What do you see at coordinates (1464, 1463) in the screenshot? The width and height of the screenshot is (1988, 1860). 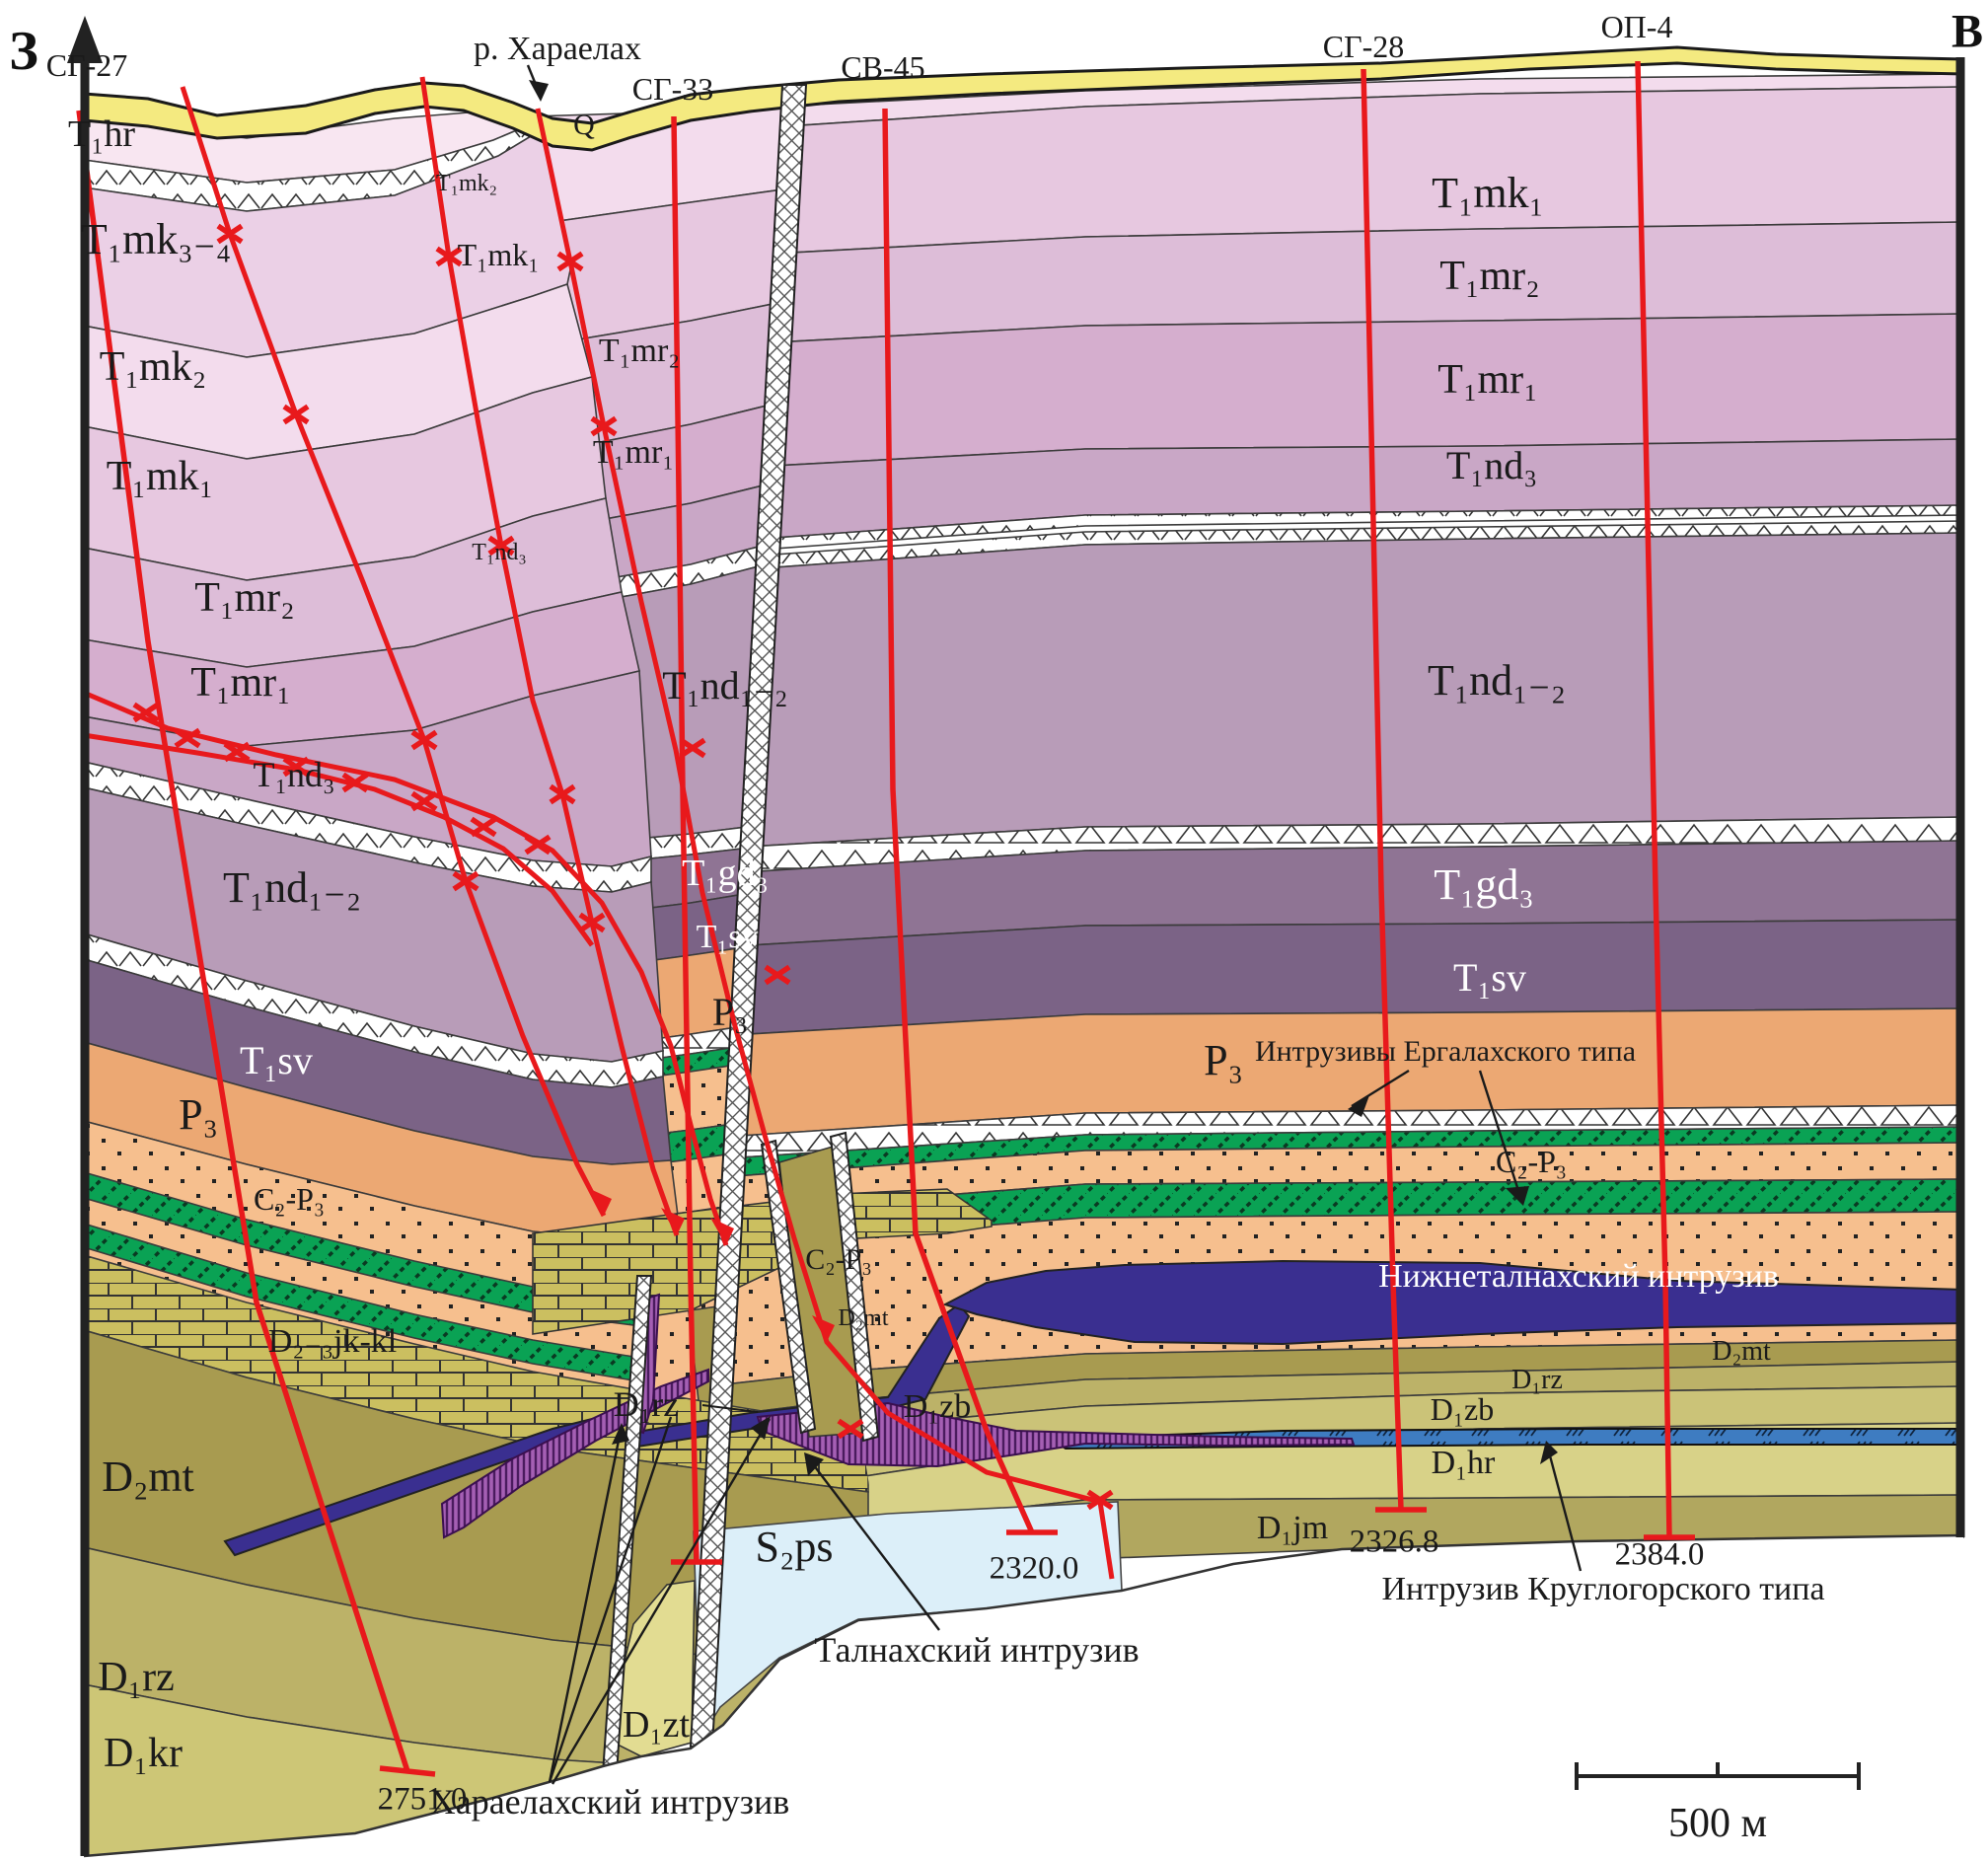 I see `strat-label: D₁hr` at bounding box center [1464, 1463].